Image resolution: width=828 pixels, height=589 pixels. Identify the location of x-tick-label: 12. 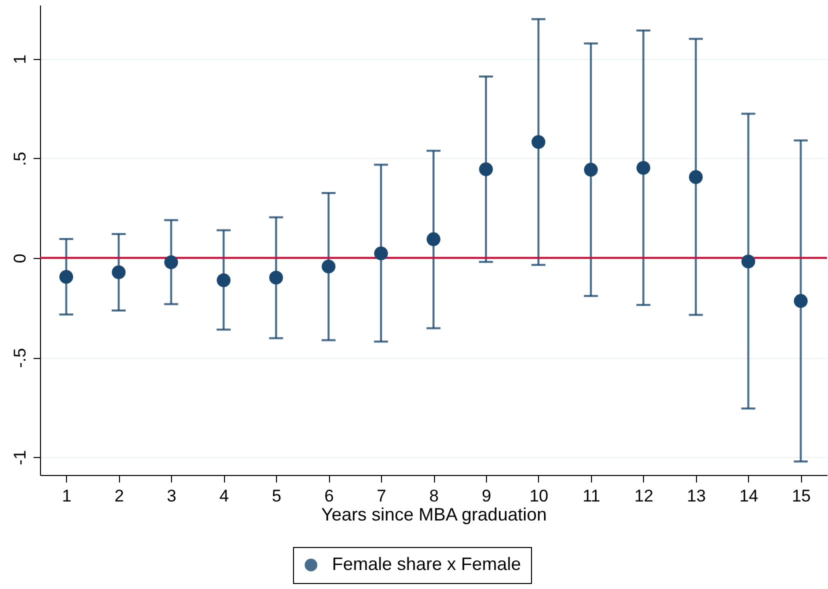
(644, 496).